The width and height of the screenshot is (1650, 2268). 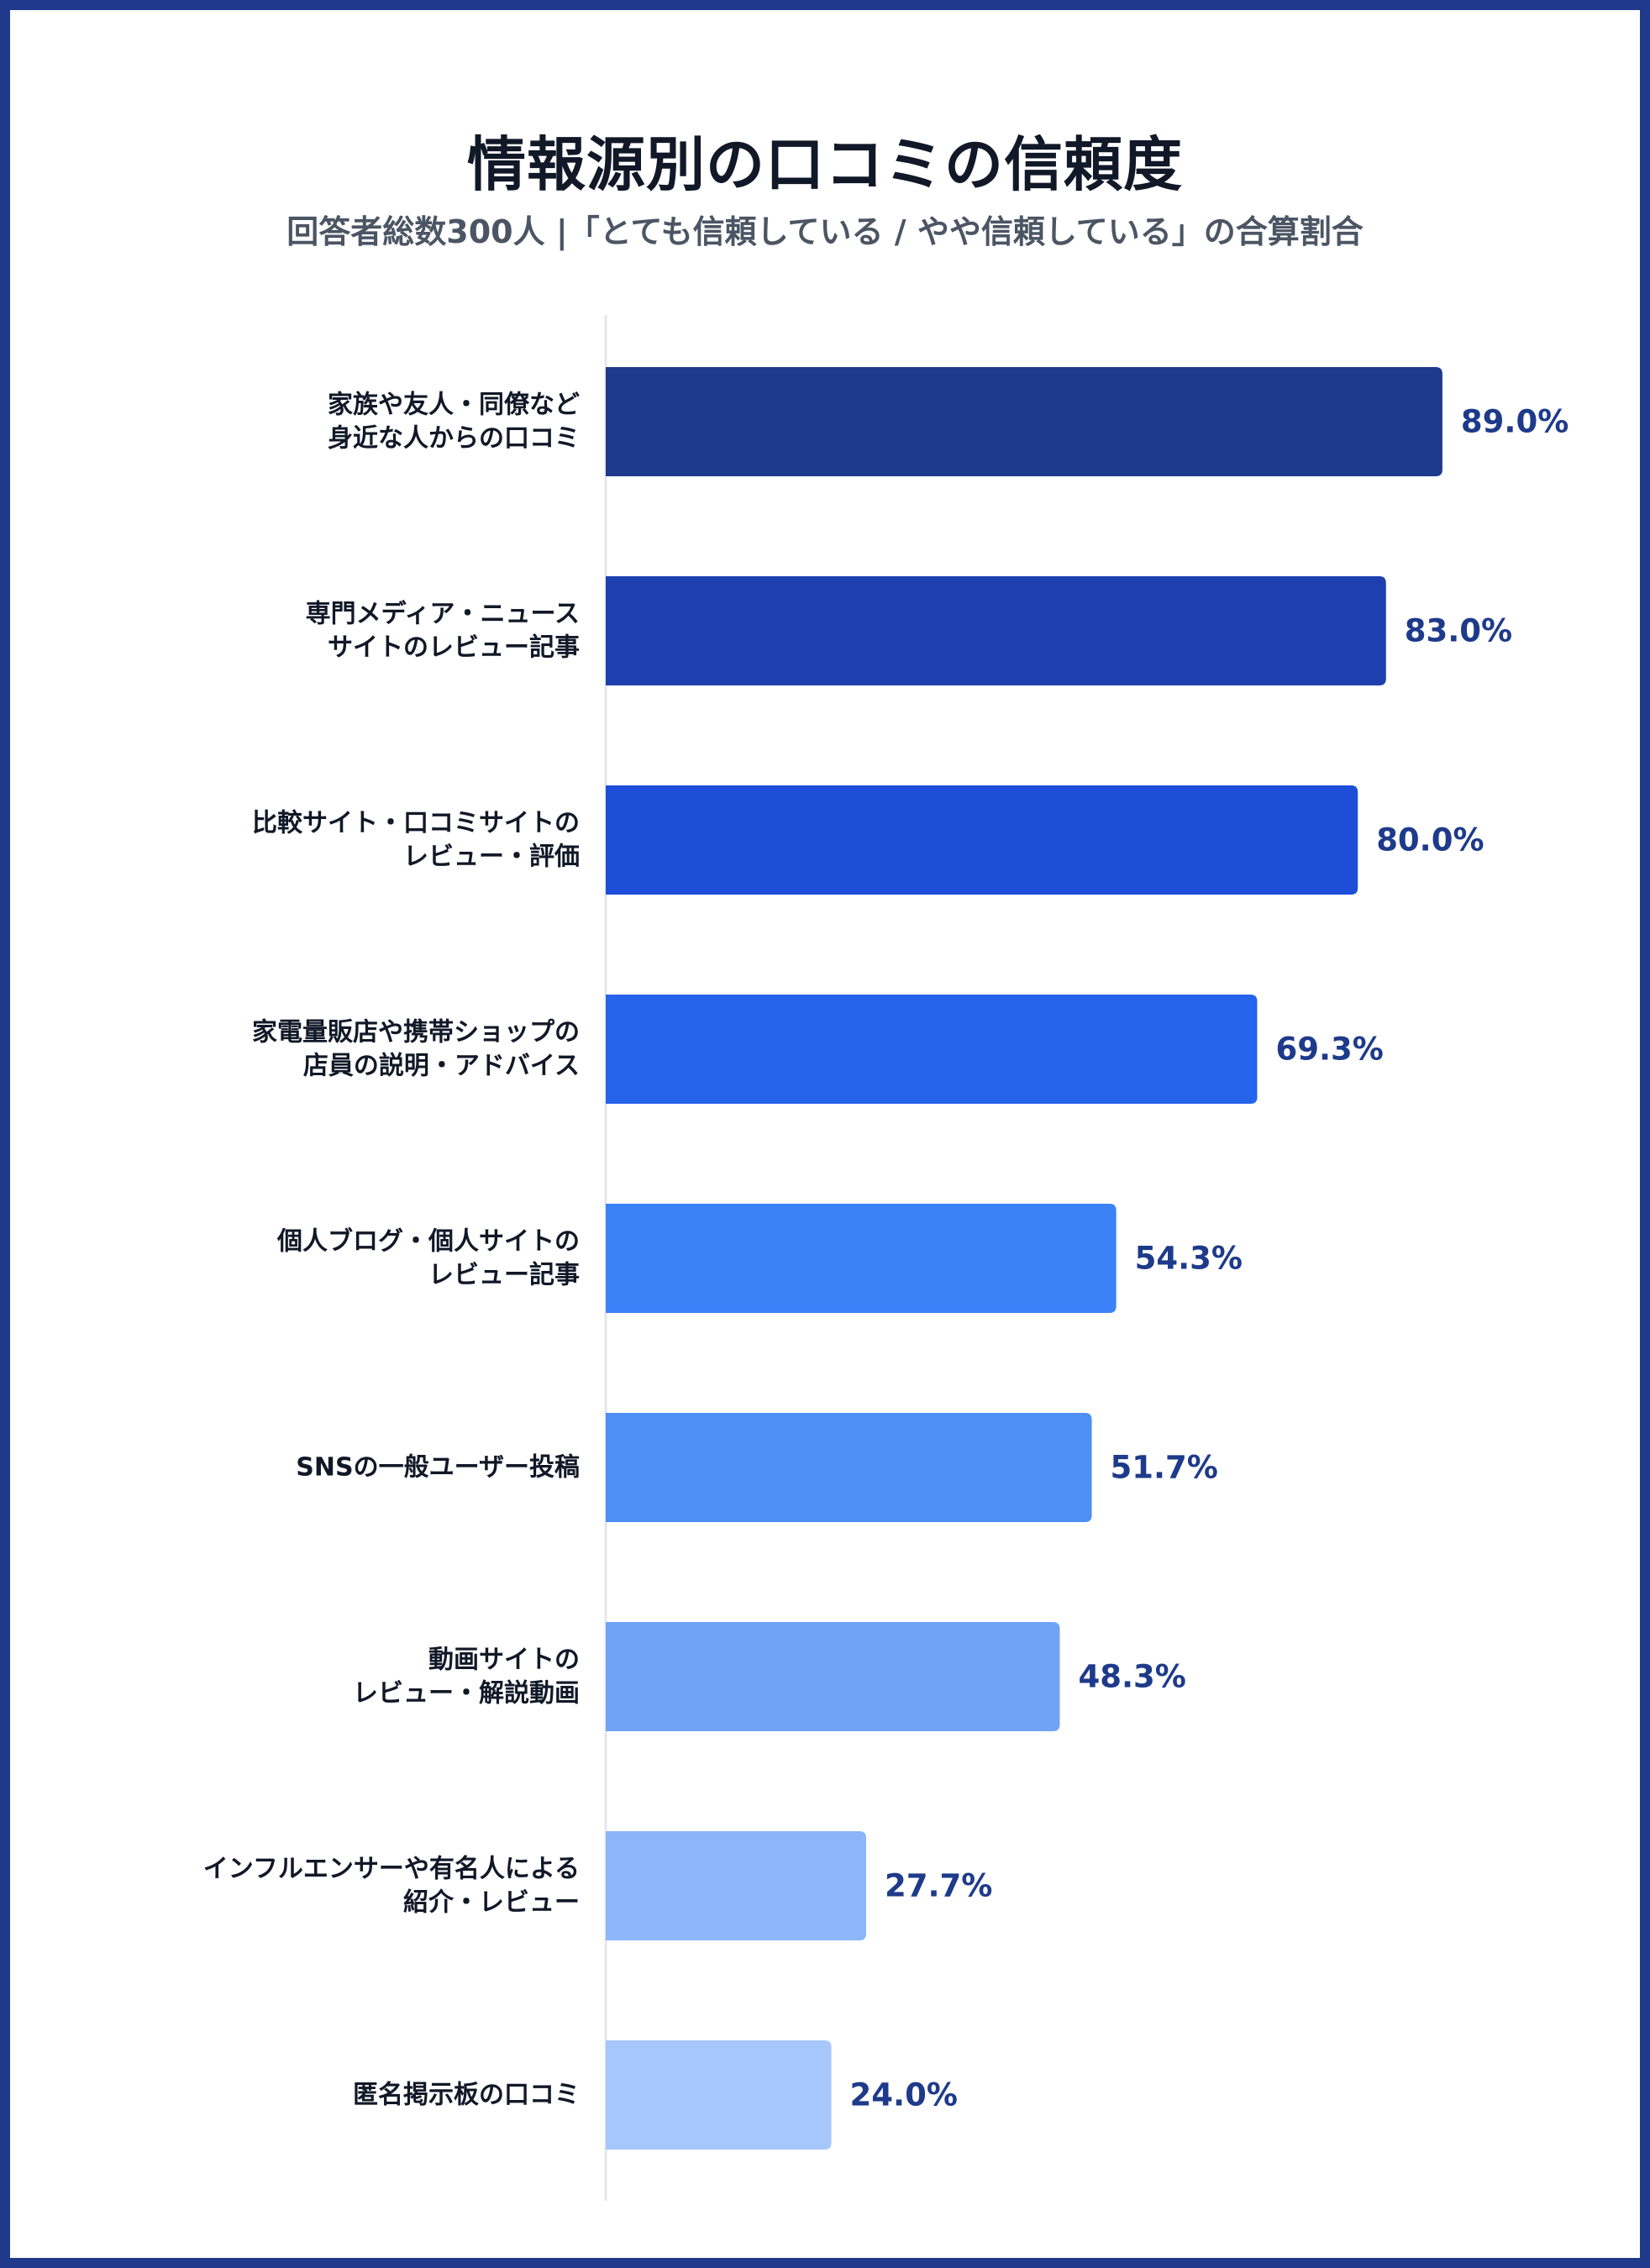 What do you see at coordinates (1430, 840) in the screenshot?
I see `value-label-3: 80.0%` at bounding box center [1430, 840].